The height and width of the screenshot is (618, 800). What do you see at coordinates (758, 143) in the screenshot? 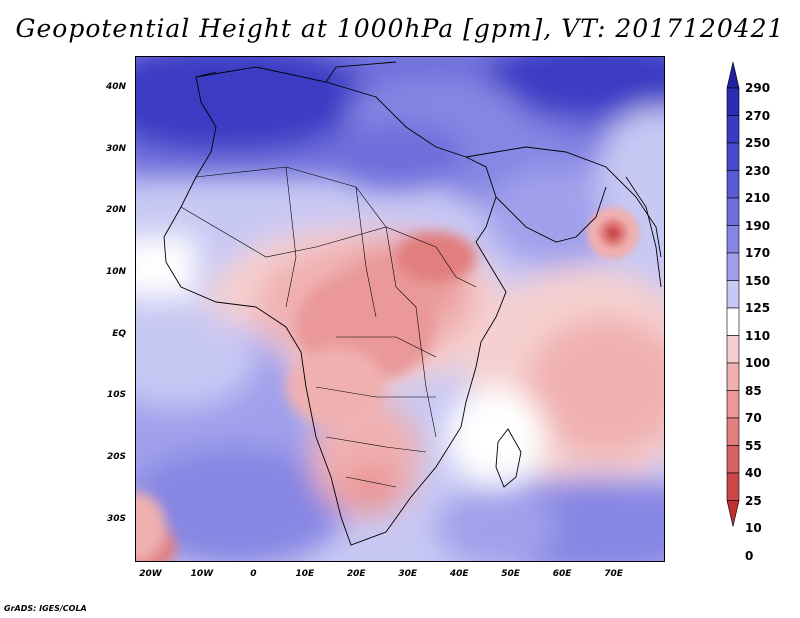
I see `colorbar-level-label: 250` at bounding box center [758, 143].